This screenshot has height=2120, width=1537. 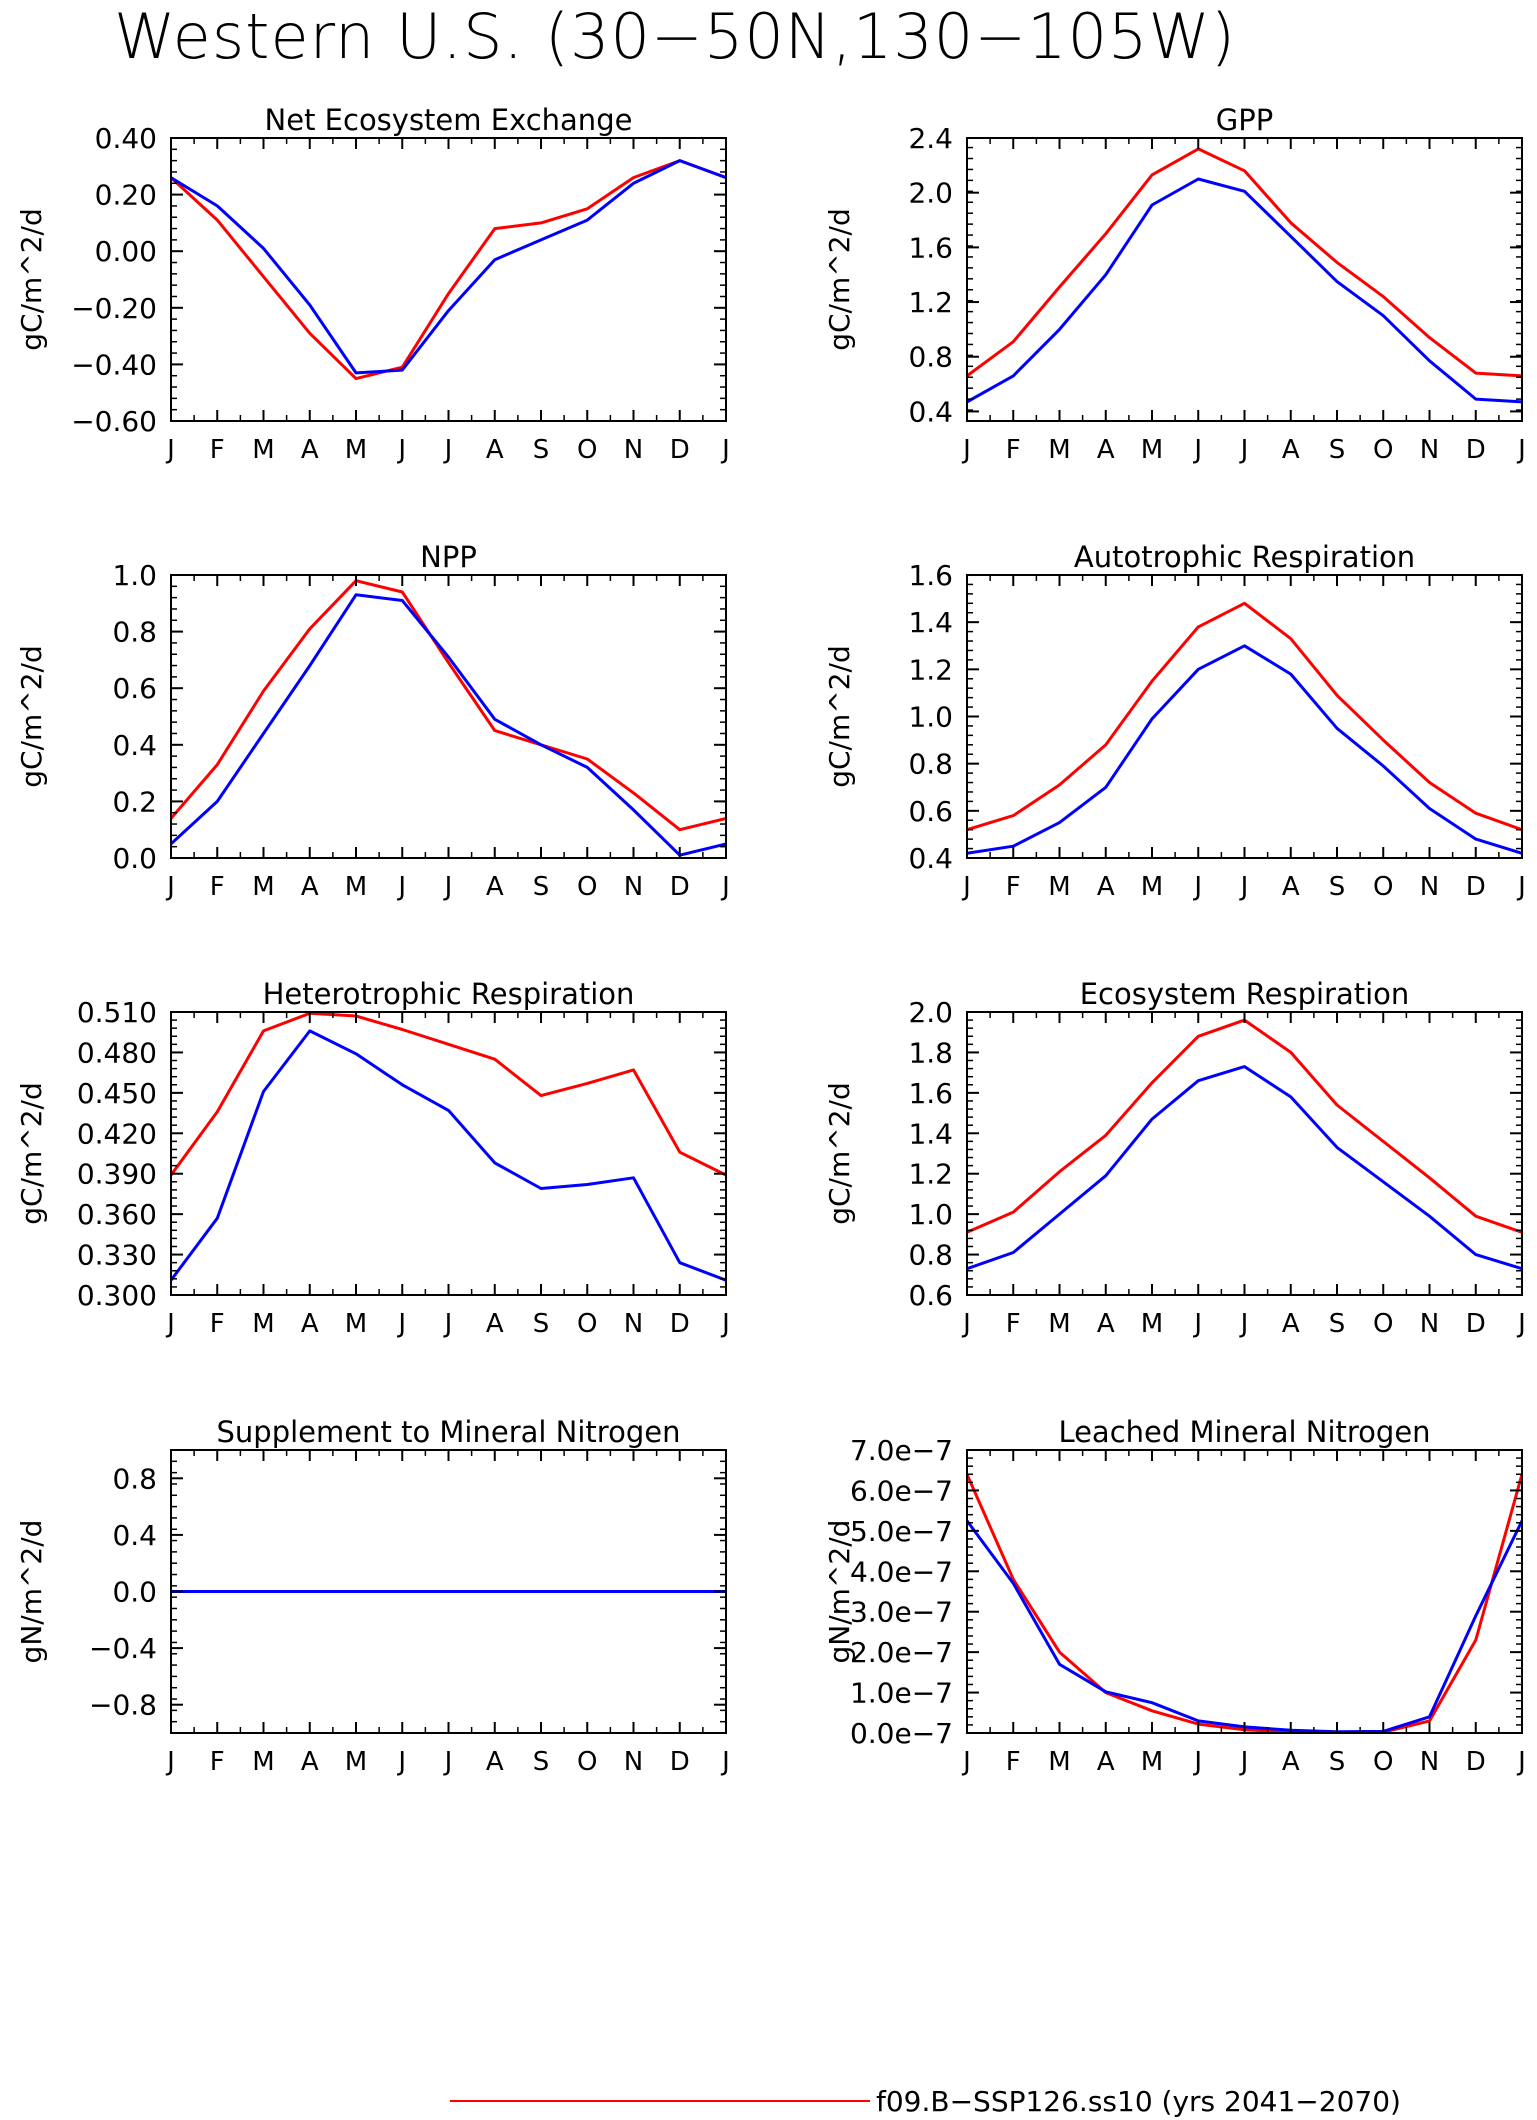 I want to click on y-tick-label: 2.0e−7, so click(x=901, y=1652).